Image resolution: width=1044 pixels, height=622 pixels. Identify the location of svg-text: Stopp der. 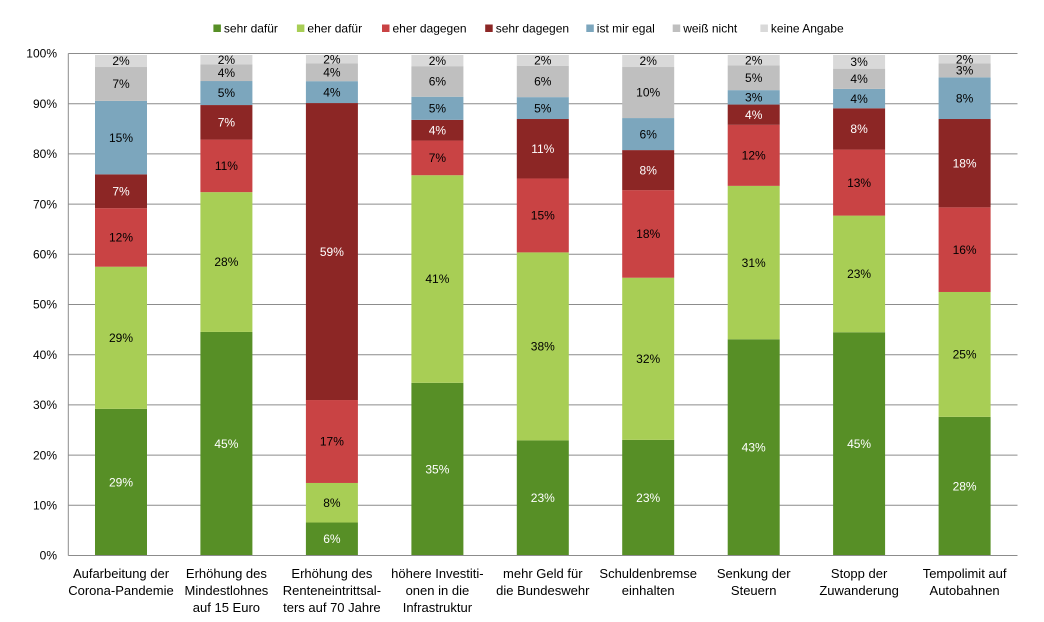
(859, 573).